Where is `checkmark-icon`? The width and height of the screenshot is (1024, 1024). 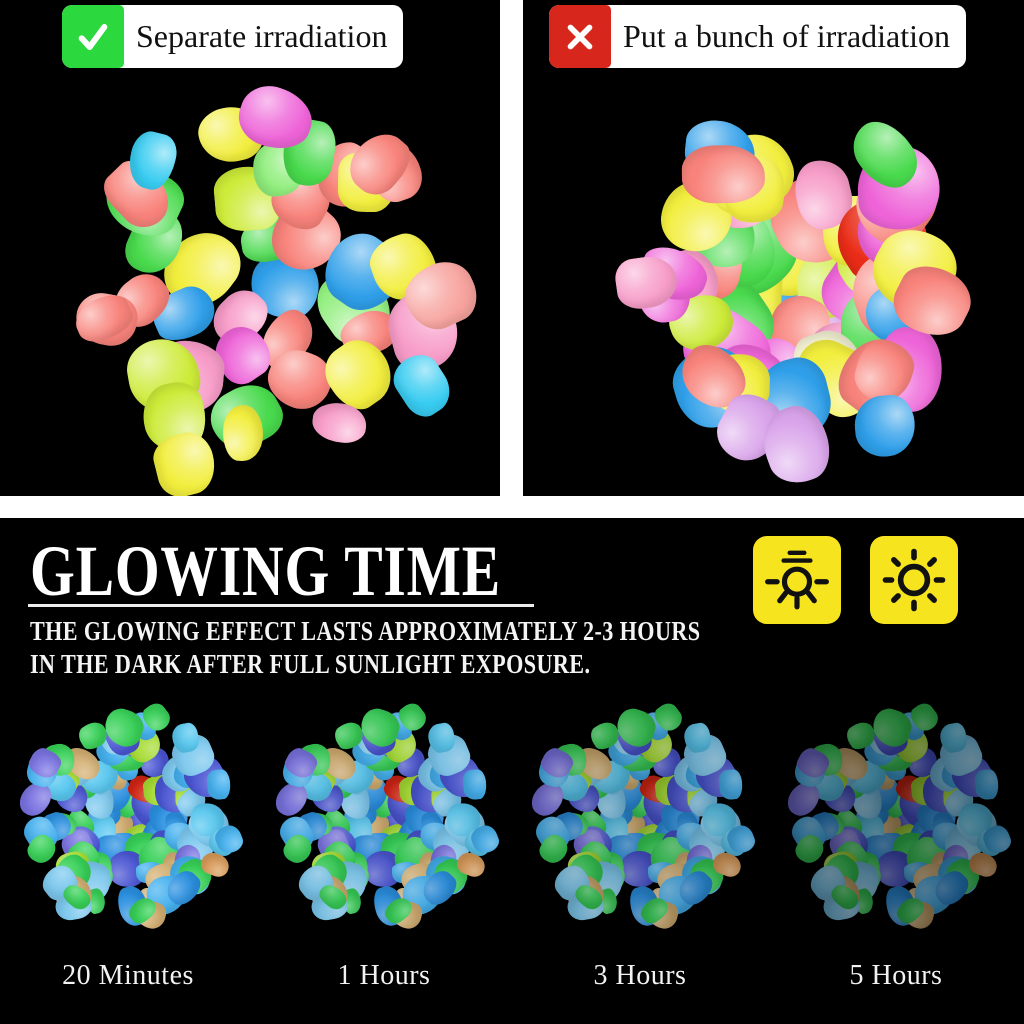
checkmark-icon is located at coordinates (93, 36).